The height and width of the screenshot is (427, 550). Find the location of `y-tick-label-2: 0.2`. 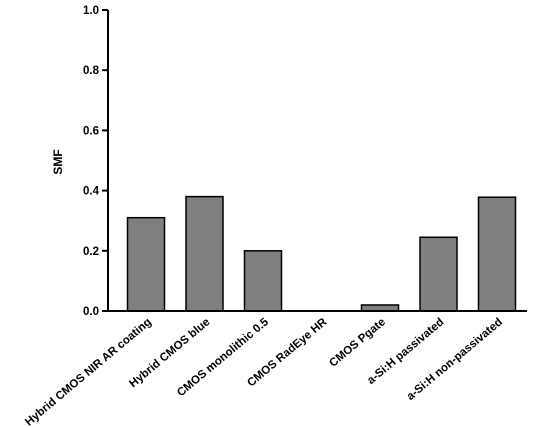

y-tick-label-2: 0.2 is located at coordinates (91, 252).